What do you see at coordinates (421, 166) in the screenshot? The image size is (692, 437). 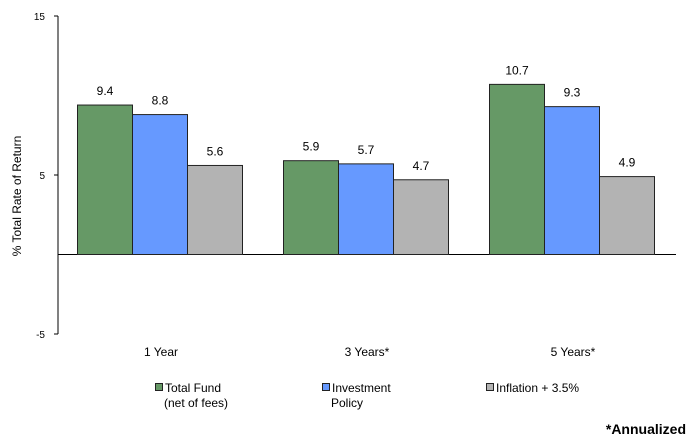 I see `data-label: 4.7` at bounding box center [421, 166].